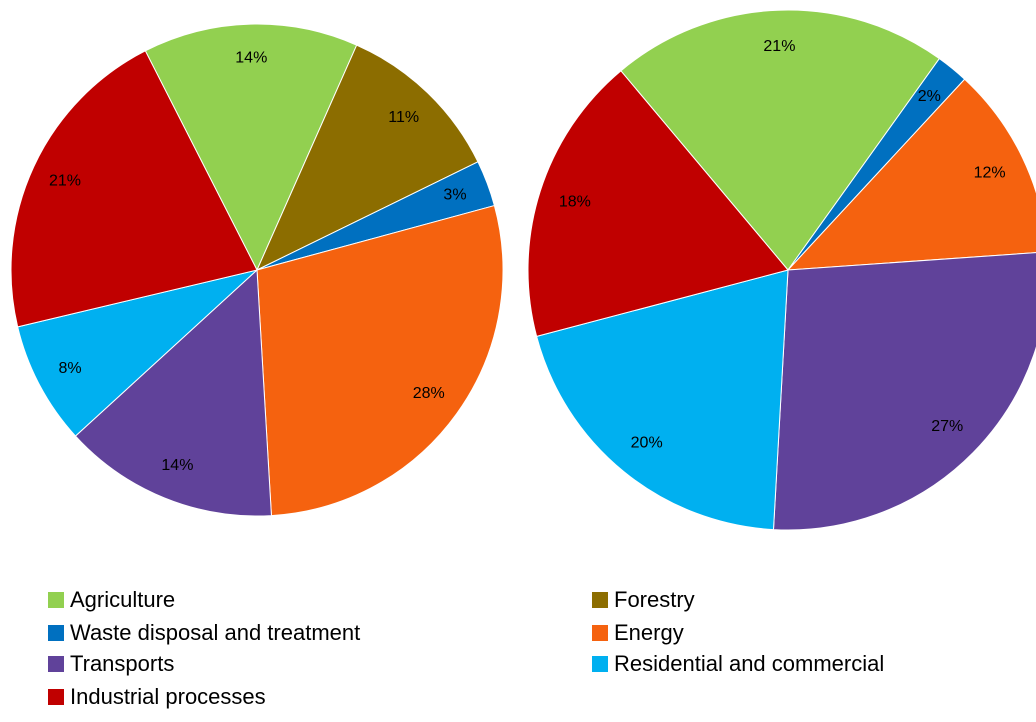 This screenshot has height=722, width=1036. What do you see at coordinates (429, 393) in the screenshot?
I see `data-label: 28%` at bounding box center [429, 393].